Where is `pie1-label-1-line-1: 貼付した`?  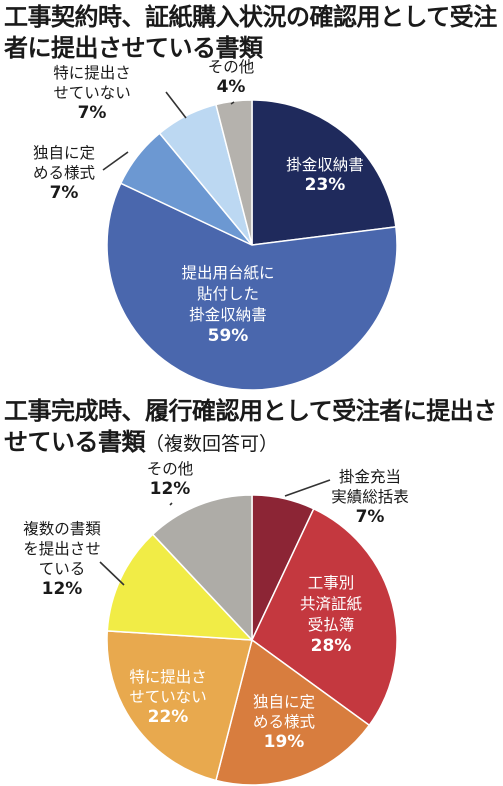 pie1-label-1-line-1: 貼付した is located at coordinates (228, 294).